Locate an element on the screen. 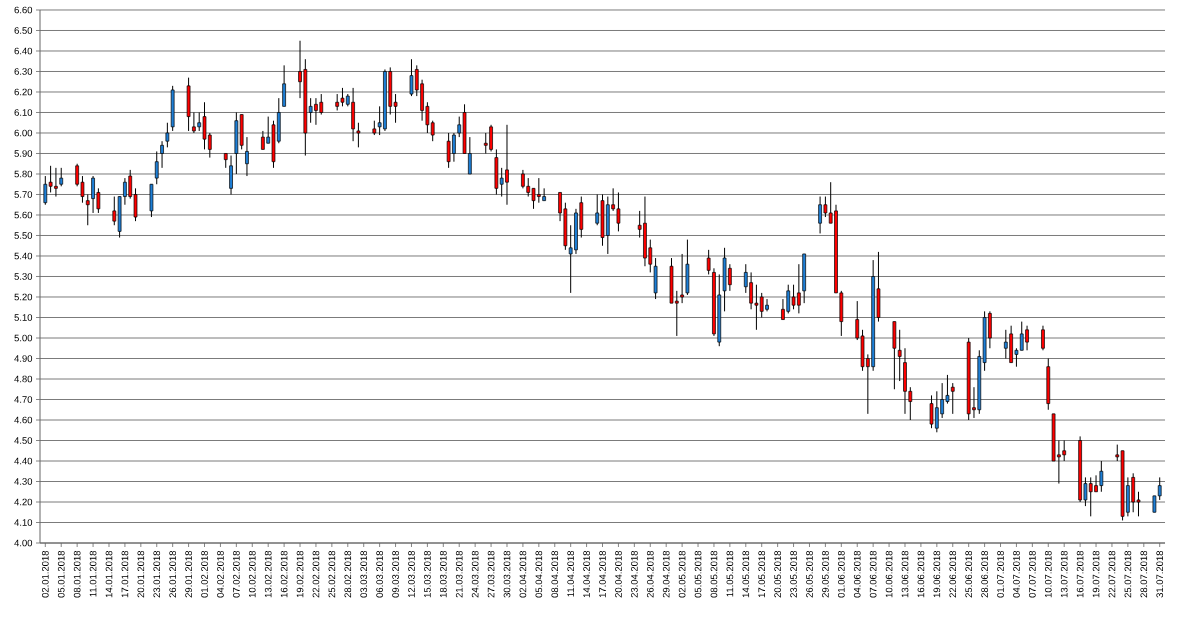 This screenshot has height=623, width=1180. x-tick-label: 22.07.2018 is located at coordinates (1112, 574).